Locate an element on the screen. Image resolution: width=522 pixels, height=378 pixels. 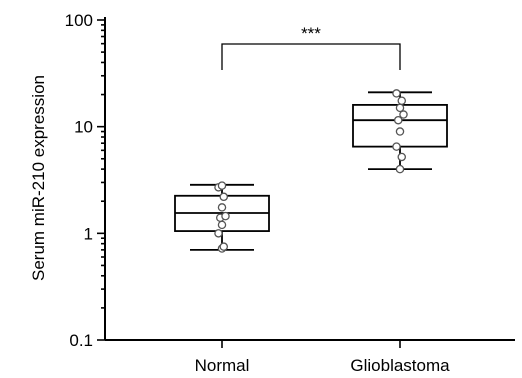
significance-bracket is located at coordinates (311, 56).